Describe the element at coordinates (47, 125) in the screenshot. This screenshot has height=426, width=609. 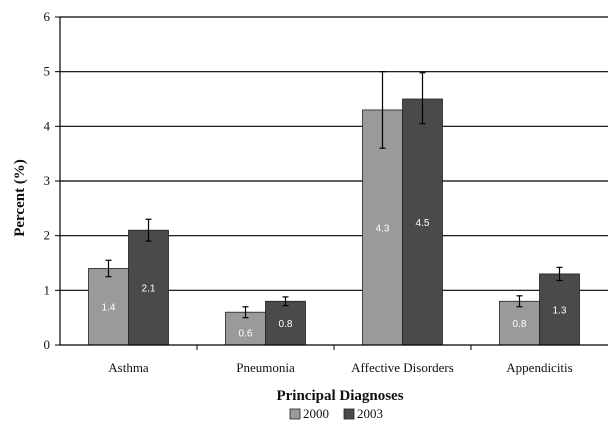
I see `y-tick-label: 4` at that location.